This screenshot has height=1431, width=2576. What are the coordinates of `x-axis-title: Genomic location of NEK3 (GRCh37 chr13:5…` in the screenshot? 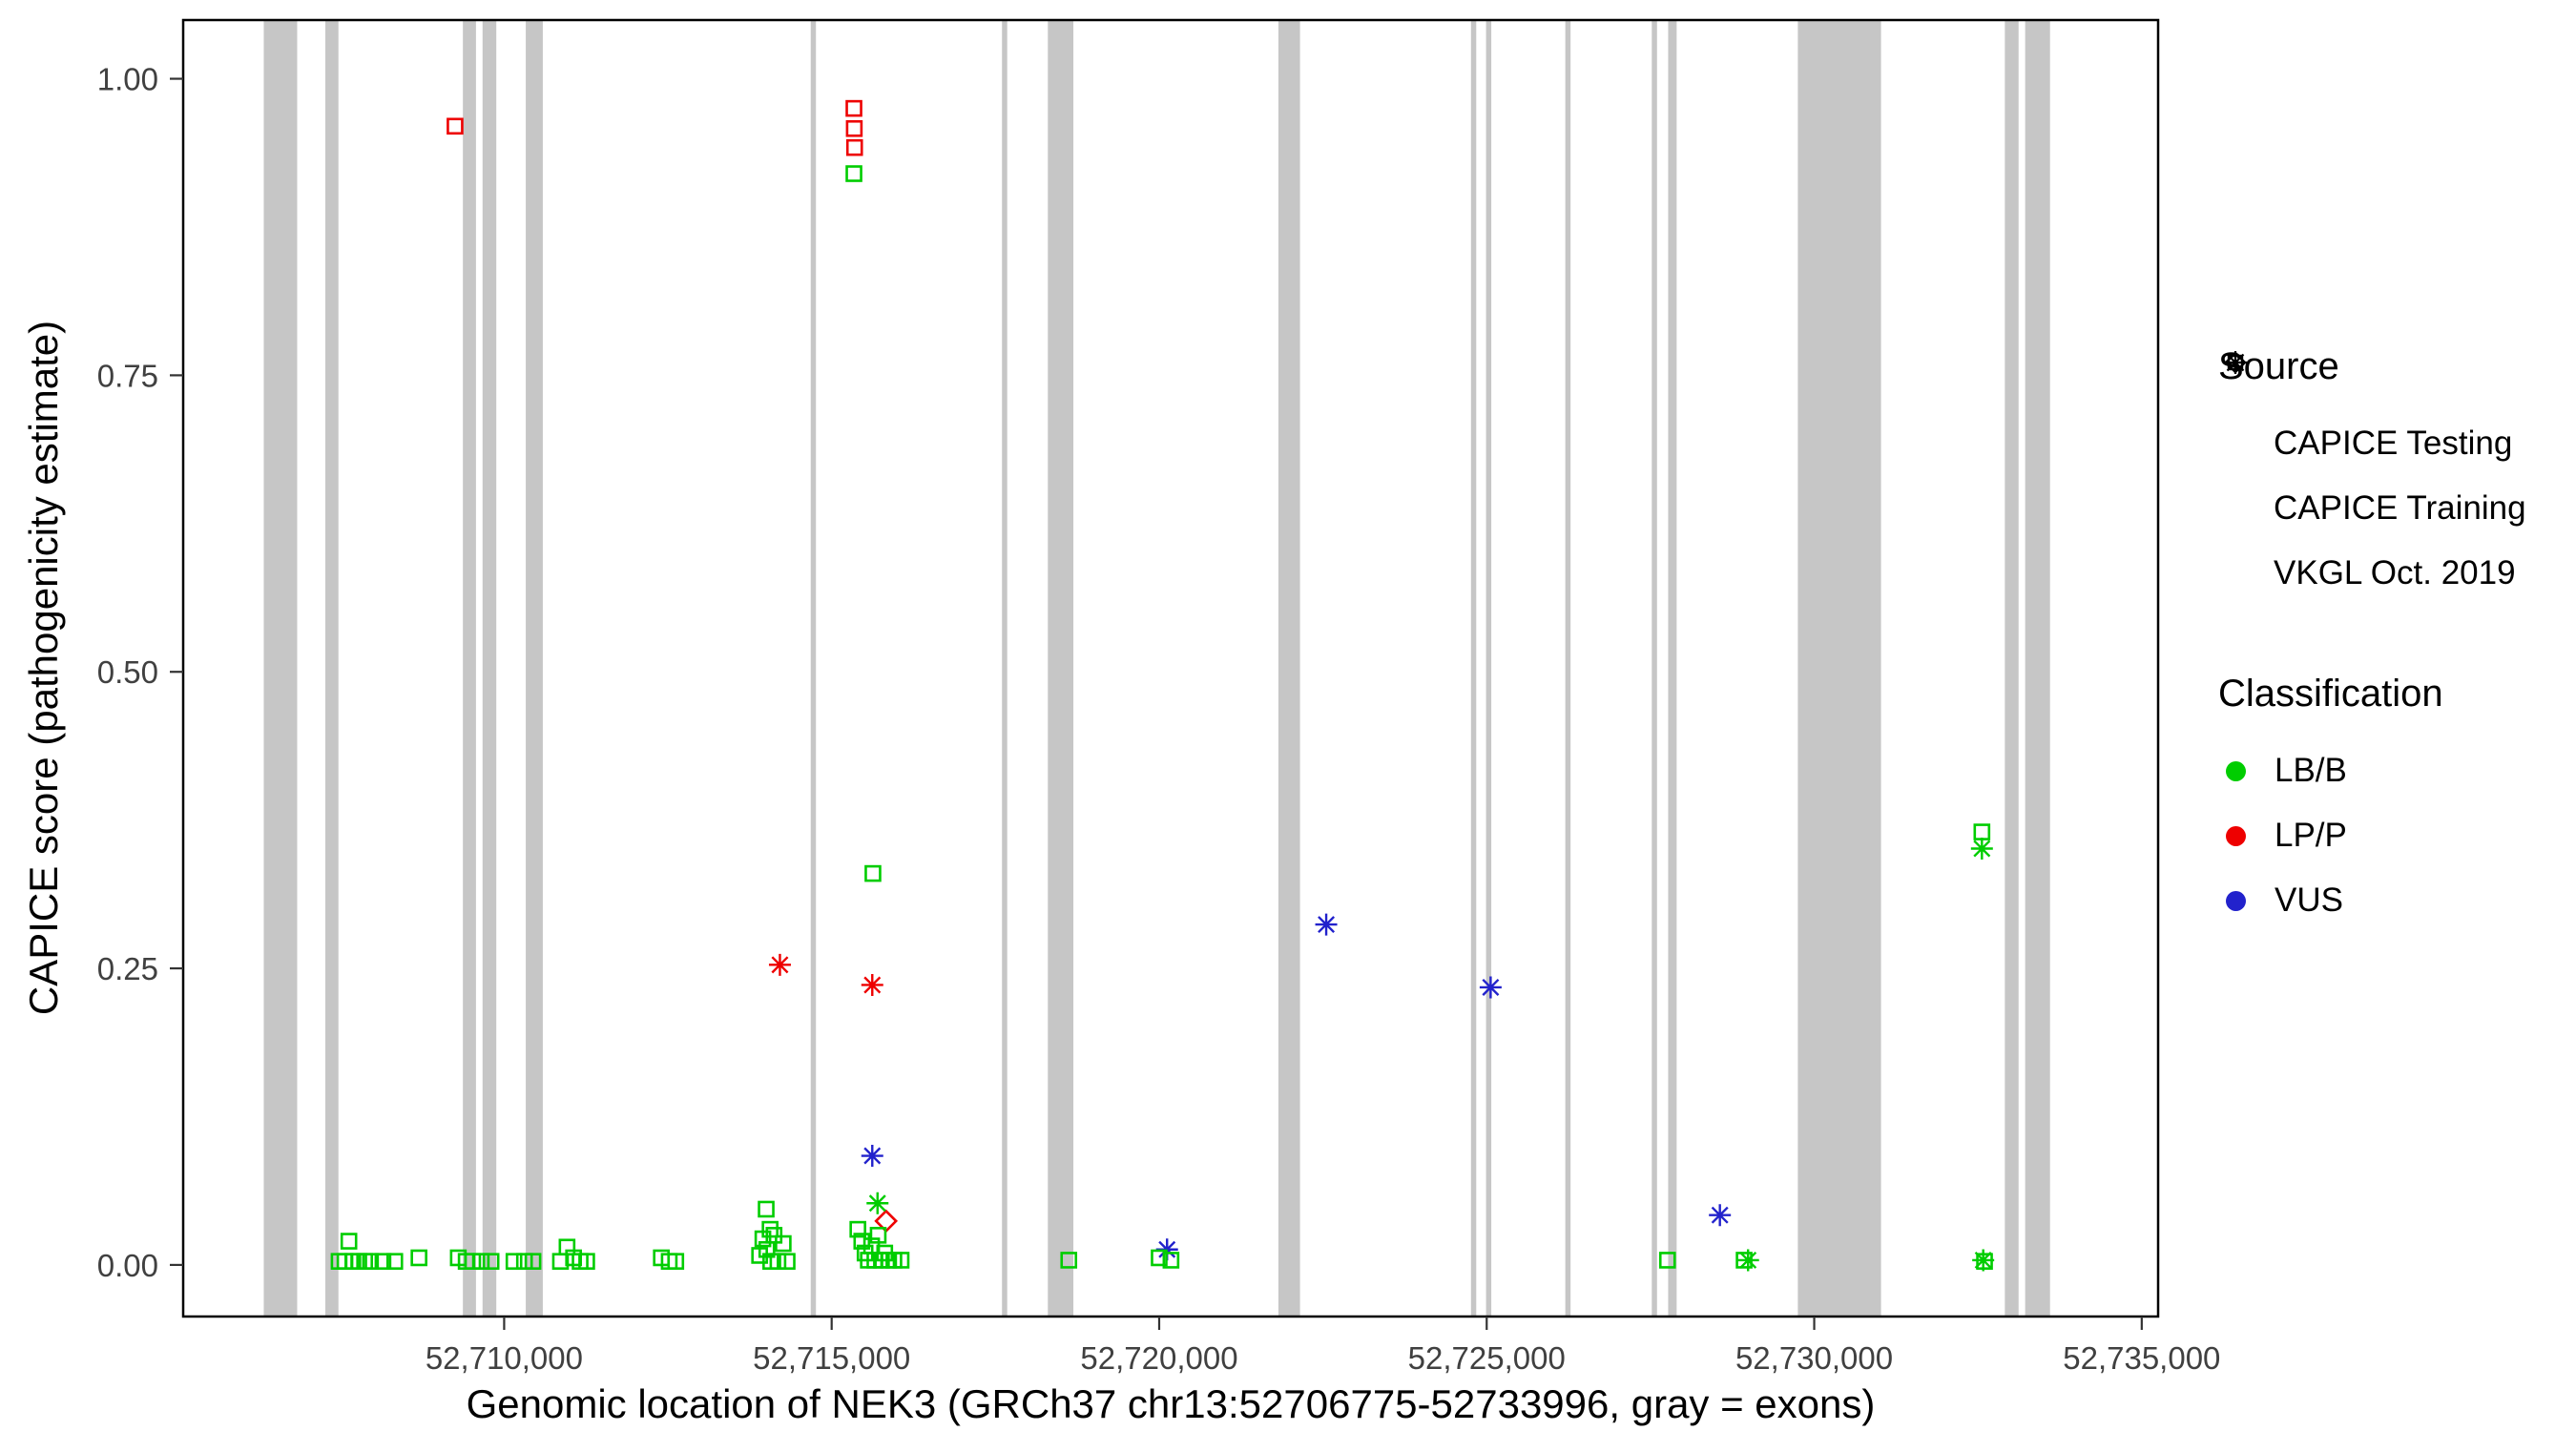 It's located at (1171, 1403).